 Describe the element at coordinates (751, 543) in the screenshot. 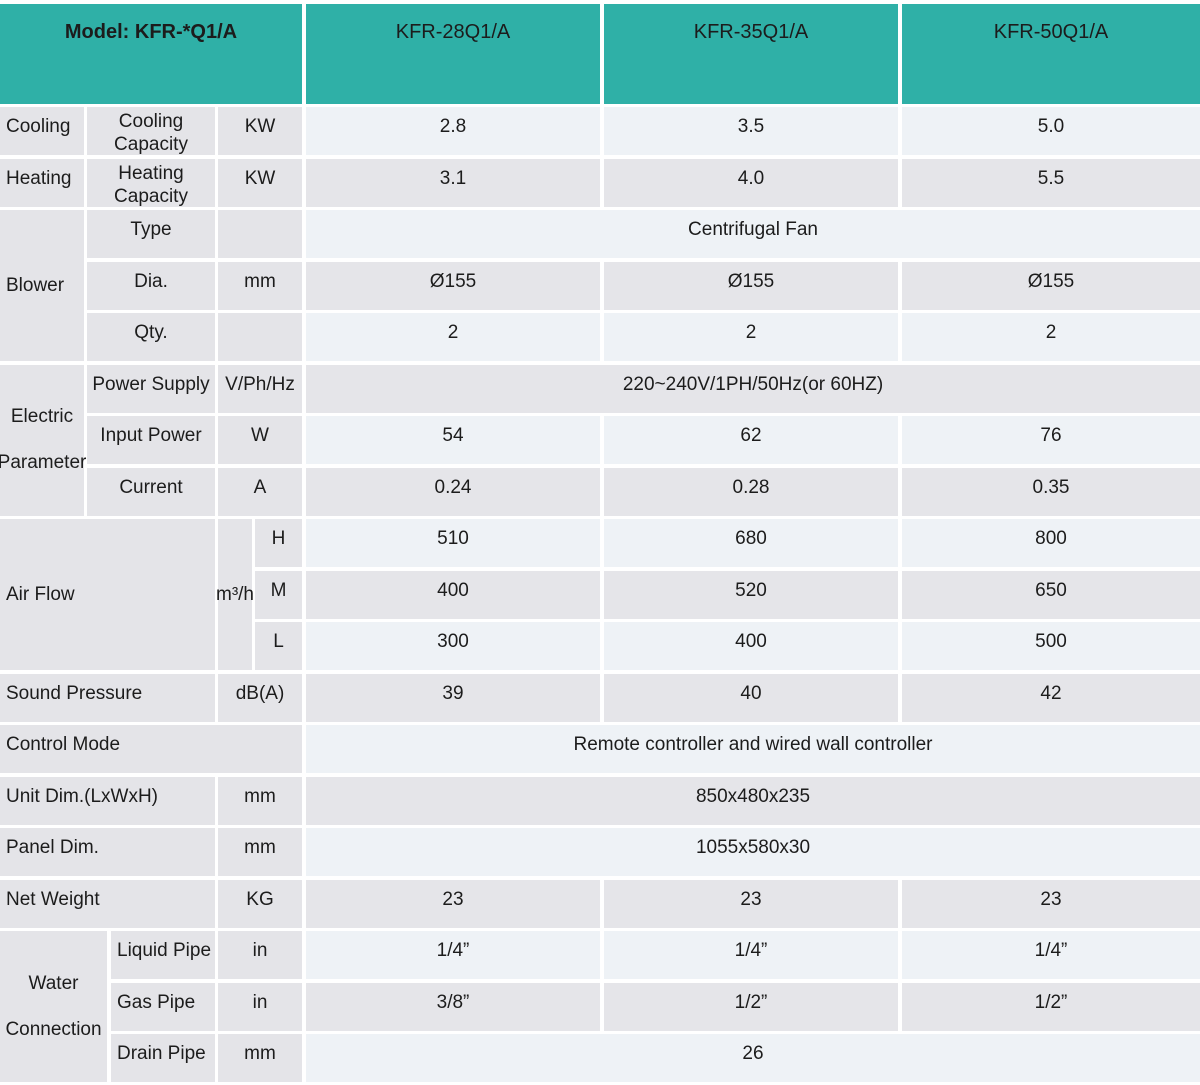

I see `value-cell-air-flow-h-35: 680` at that location.